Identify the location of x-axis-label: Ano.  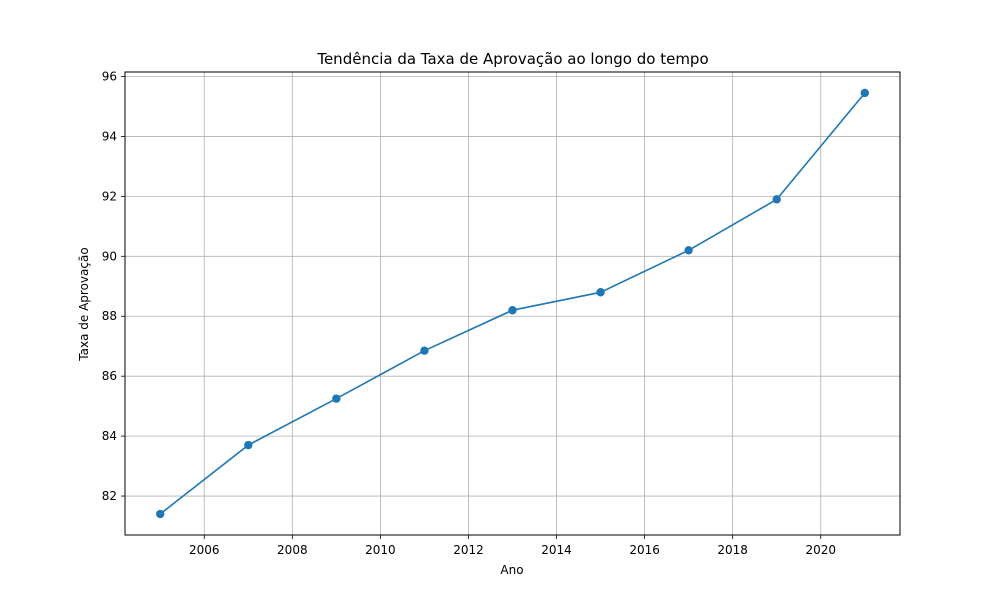
(511, 570).